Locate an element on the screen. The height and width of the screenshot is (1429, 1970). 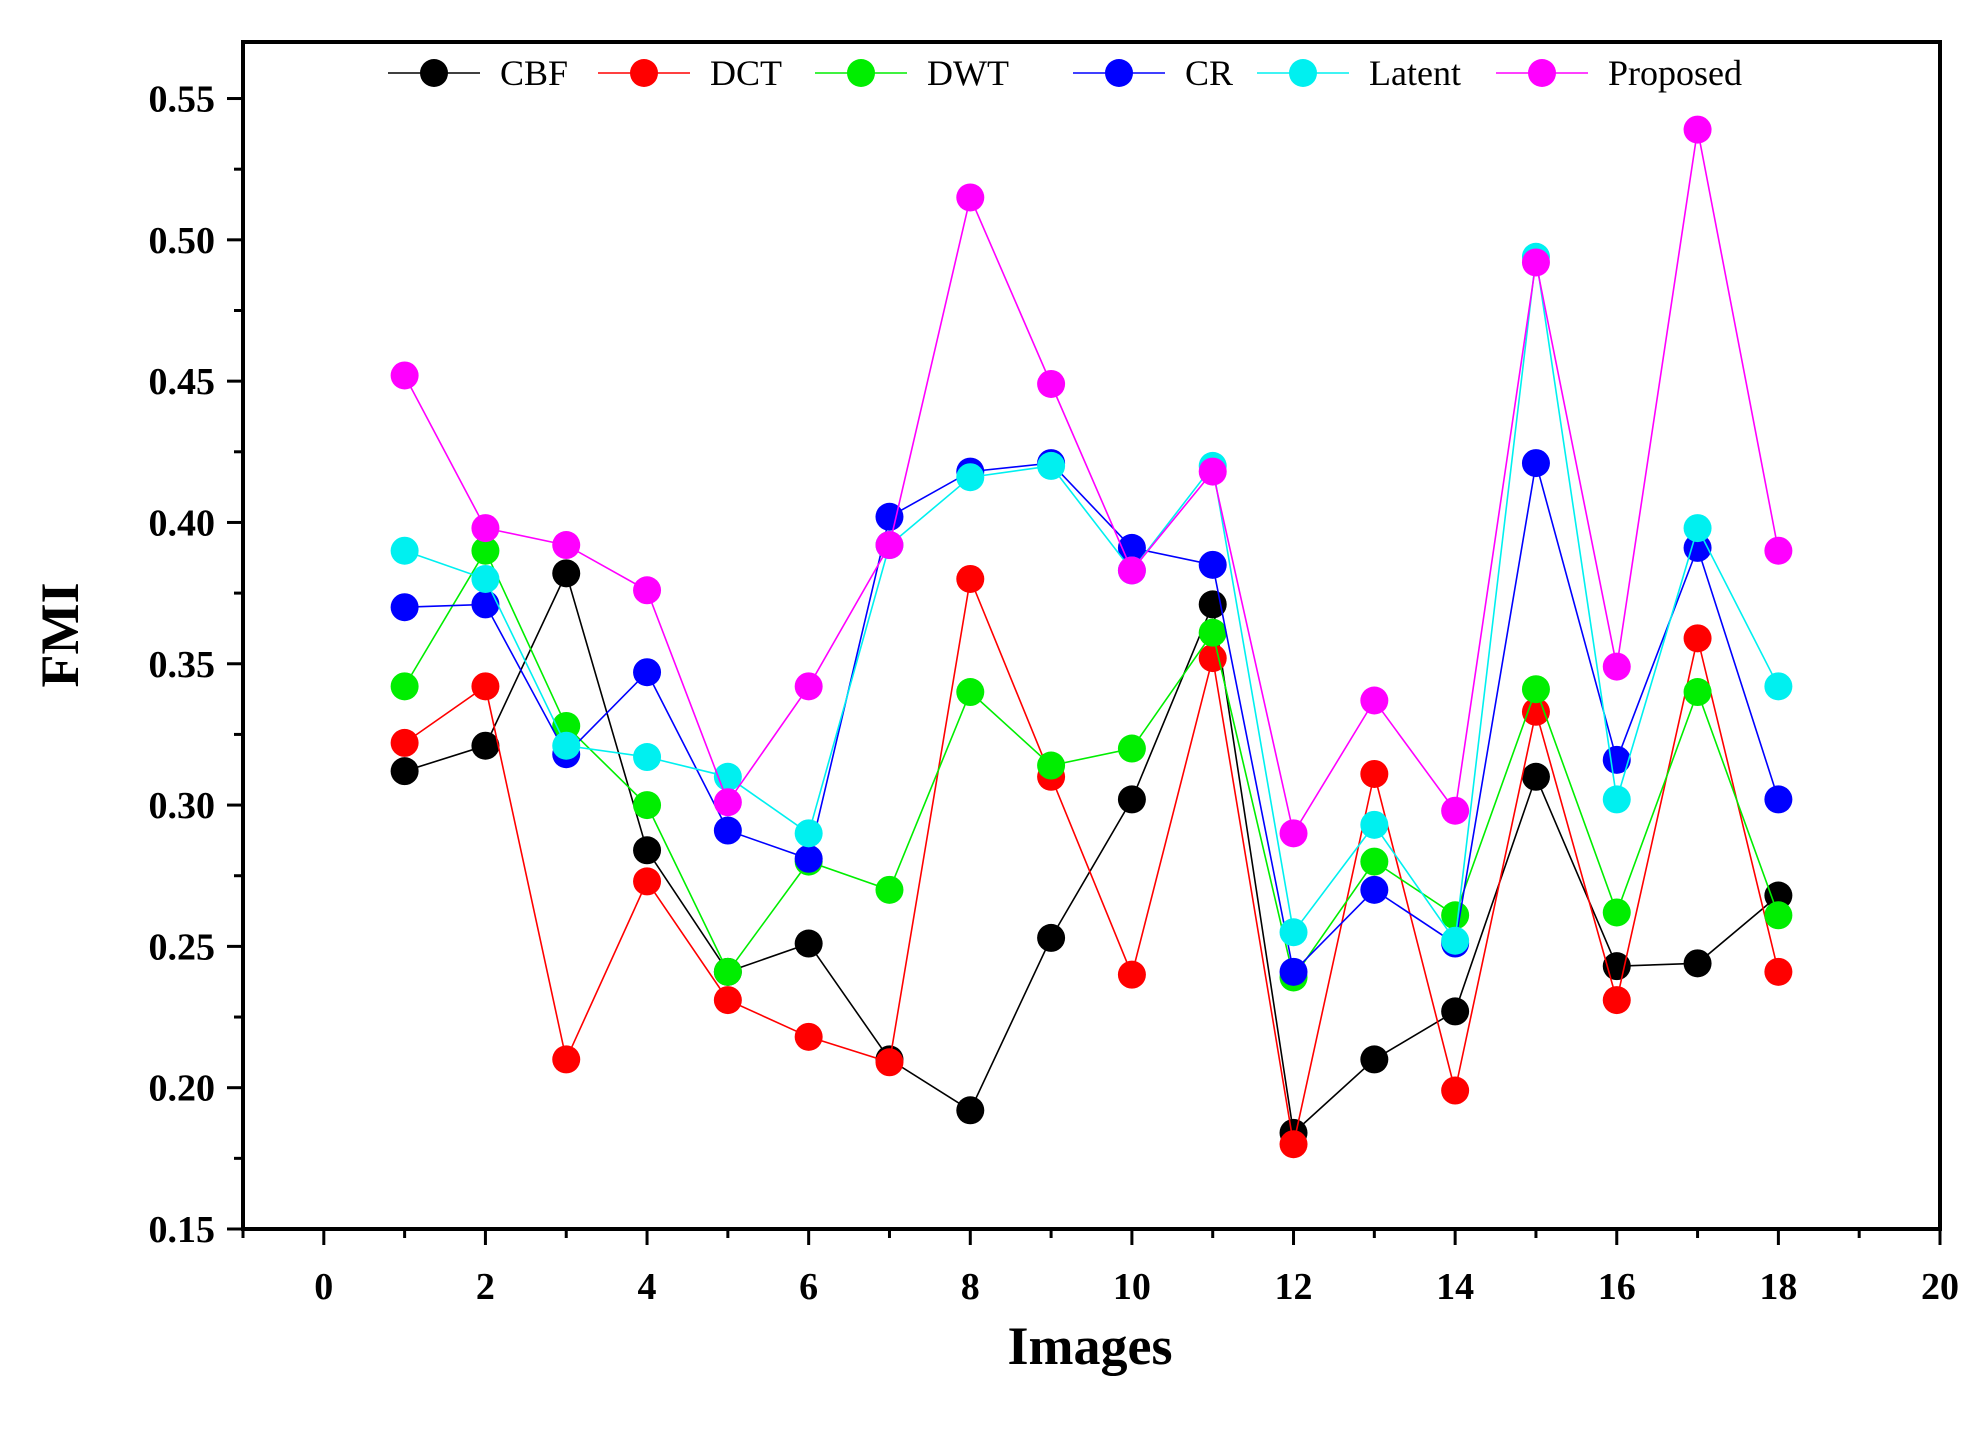
y-tick-label: 0.50 is located at coordinates (182, 241).